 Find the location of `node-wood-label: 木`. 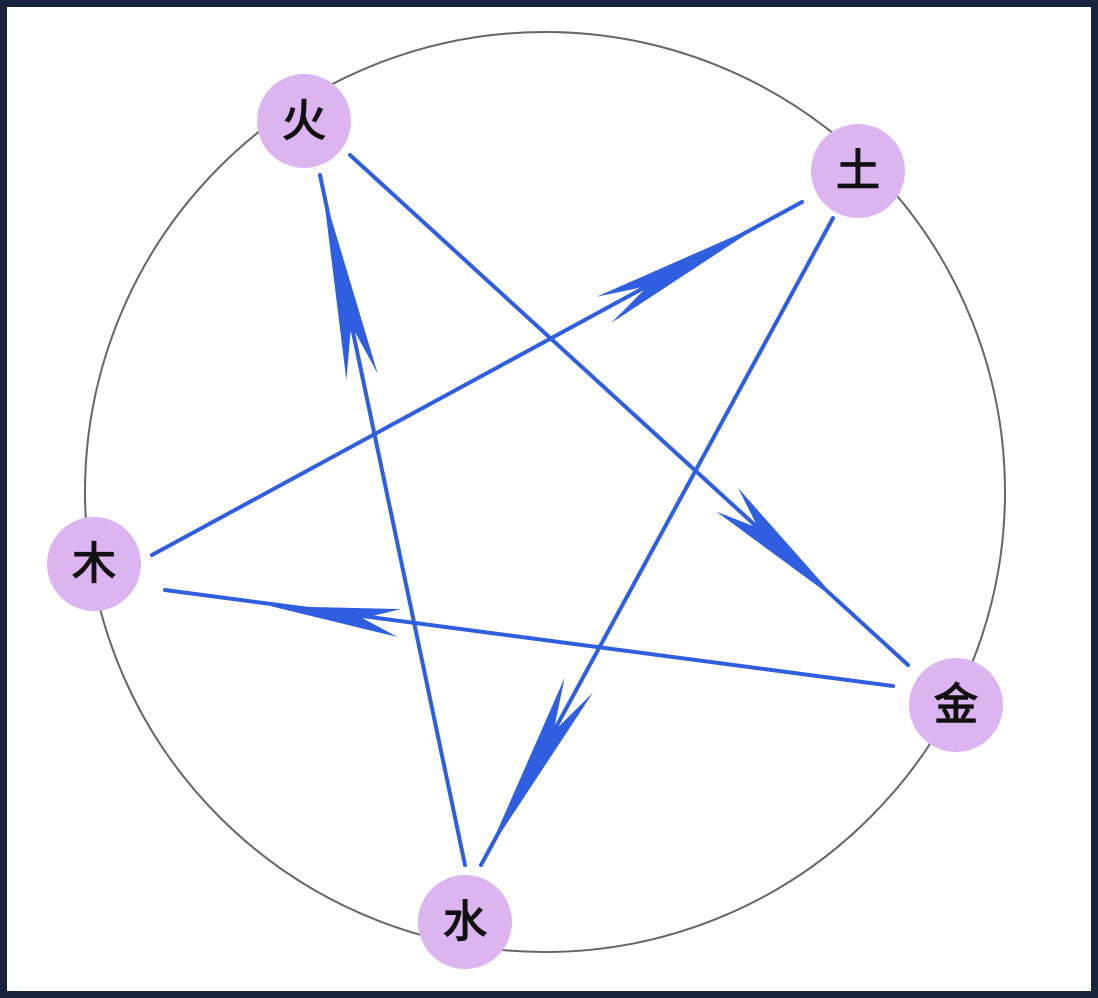

node-wood-label: 木 is located at coordinates (94, 564).